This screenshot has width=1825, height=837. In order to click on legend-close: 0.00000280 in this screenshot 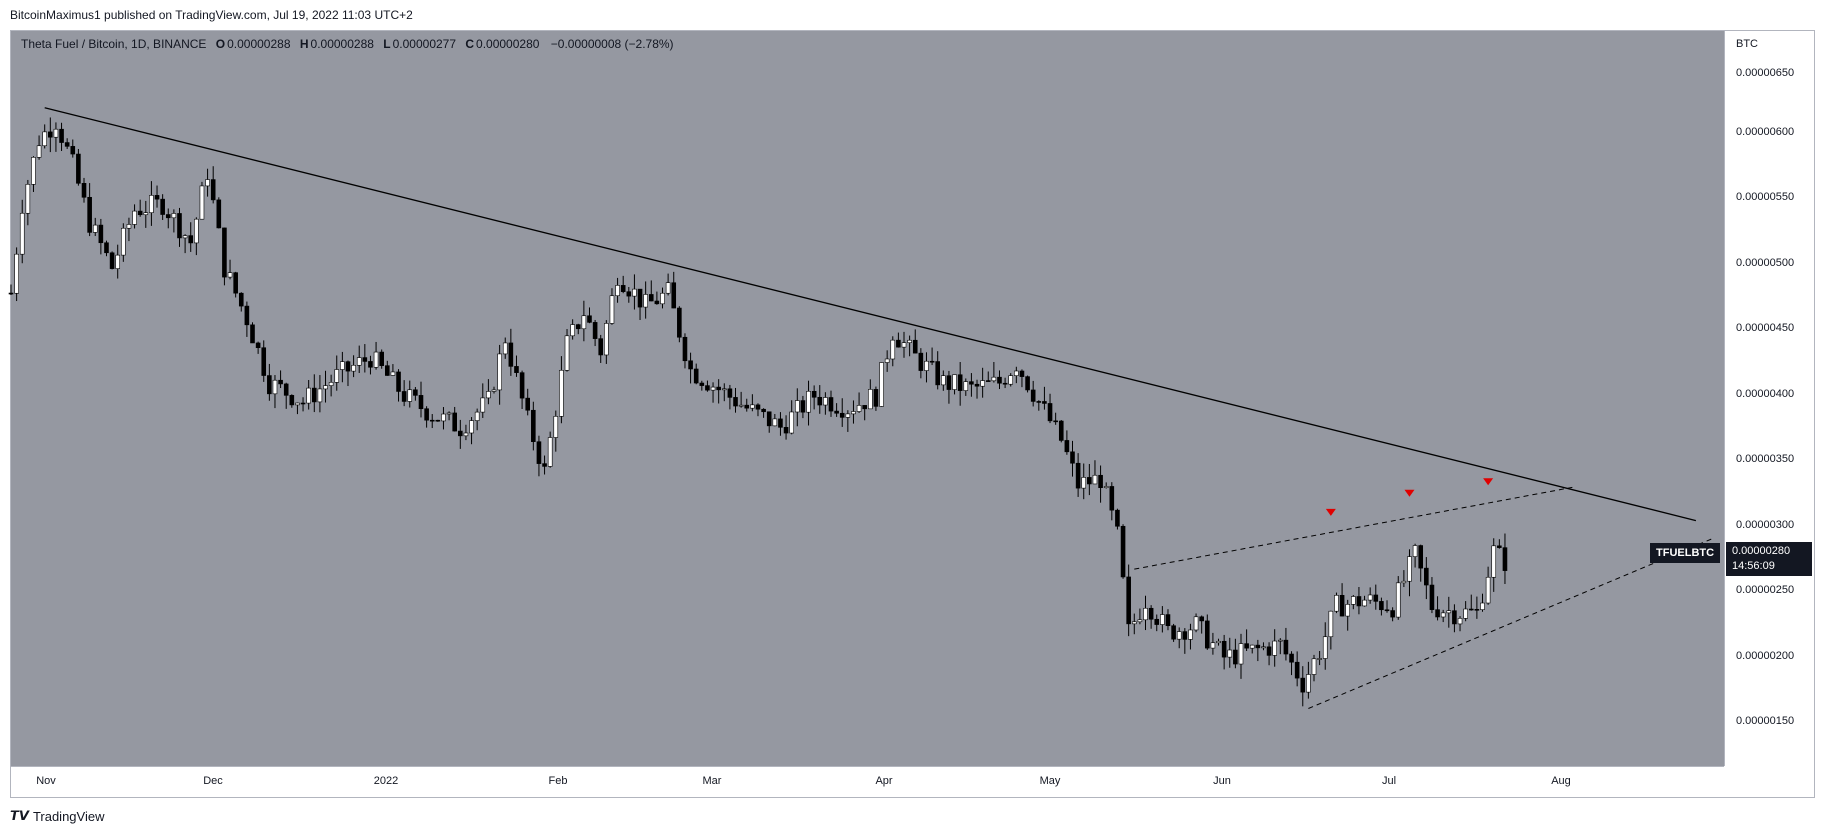, I will do `click(508, 44)`.